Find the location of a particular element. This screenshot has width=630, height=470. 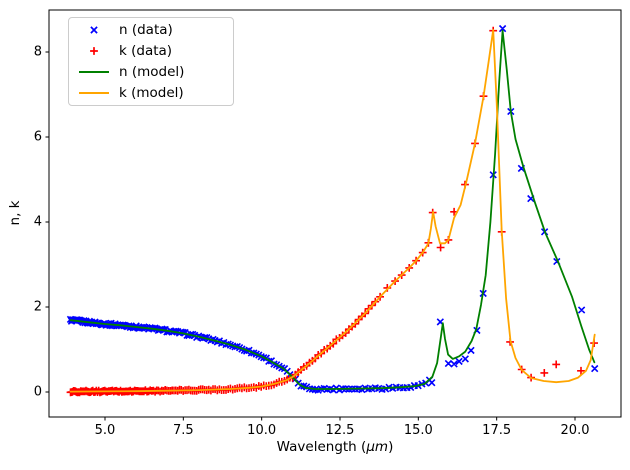

x-axis-label-unit: μm is located at coordinates (377, 447).